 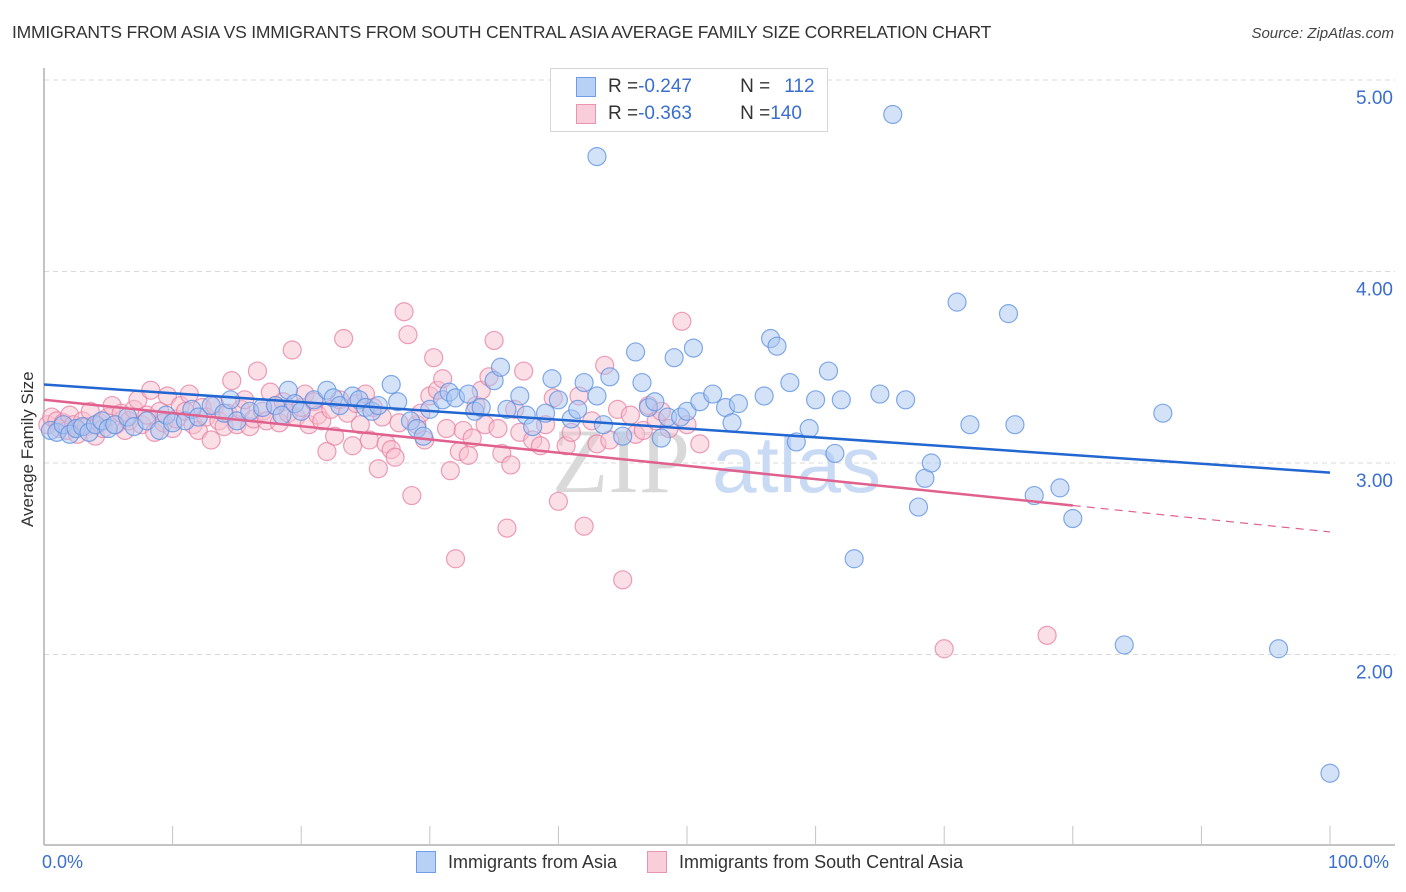 I want to click on legend-label-asia: Immigrants from Asia, so click(x=533, y=861).